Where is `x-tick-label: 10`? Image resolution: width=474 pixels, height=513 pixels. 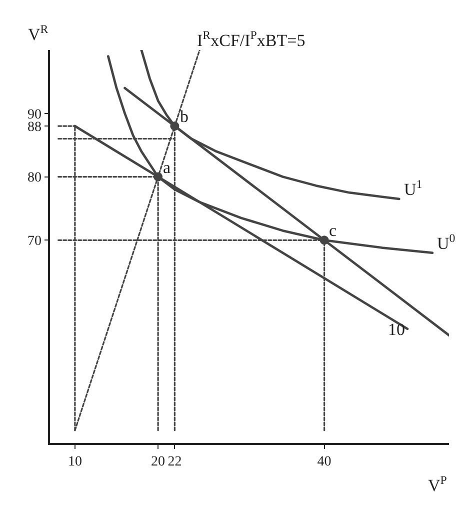
x-tick-label: 10 is located at coordinates (75, 462).